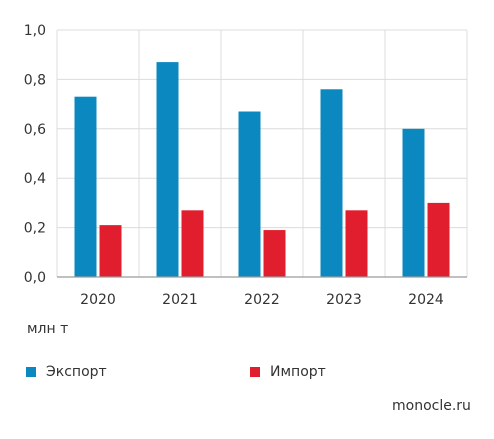  Describe the element at coordinates (35, 278) in the screenshot. I see `y-tick-label: 0,0` at that location.